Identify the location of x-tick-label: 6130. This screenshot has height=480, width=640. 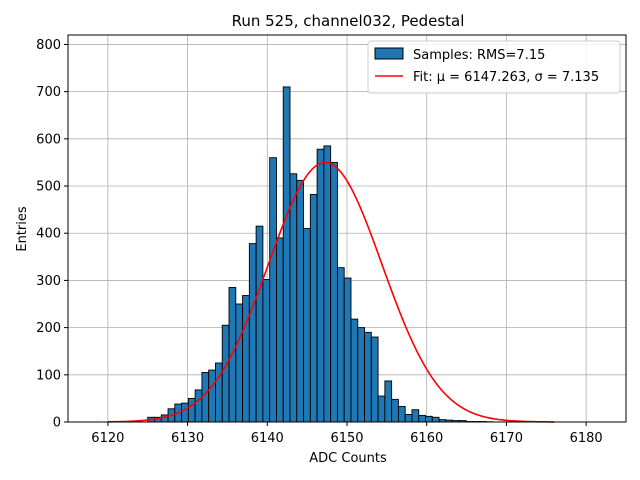
(187, 438).